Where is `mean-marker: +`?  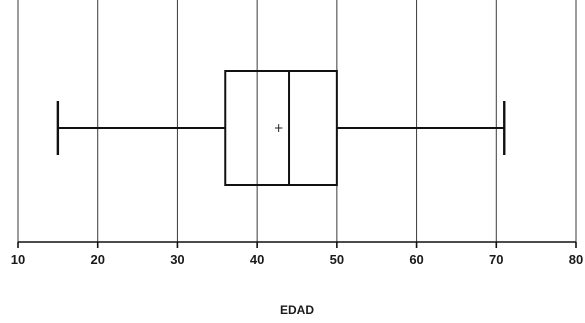 mean-marker: + is located at coordinates (279, 128).